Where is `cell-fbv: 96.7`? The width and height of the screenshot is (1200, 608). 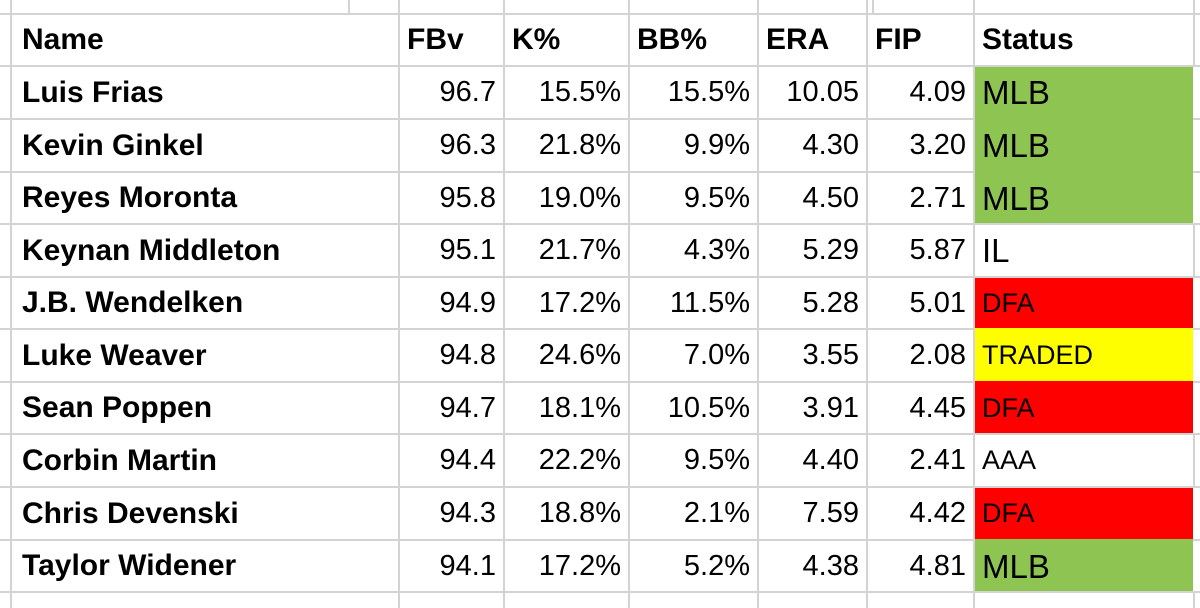
cell-fbv: 96.7 is located at coordinates (467, 92).